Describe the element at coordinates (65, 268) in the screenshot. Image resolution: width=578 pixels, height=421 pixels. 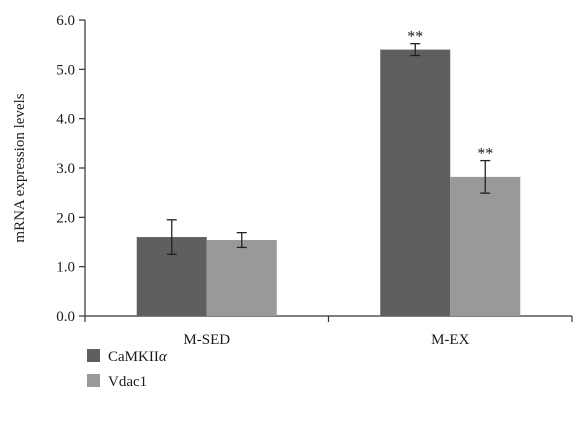
I see `y-tick-label: 1.0` at that location.